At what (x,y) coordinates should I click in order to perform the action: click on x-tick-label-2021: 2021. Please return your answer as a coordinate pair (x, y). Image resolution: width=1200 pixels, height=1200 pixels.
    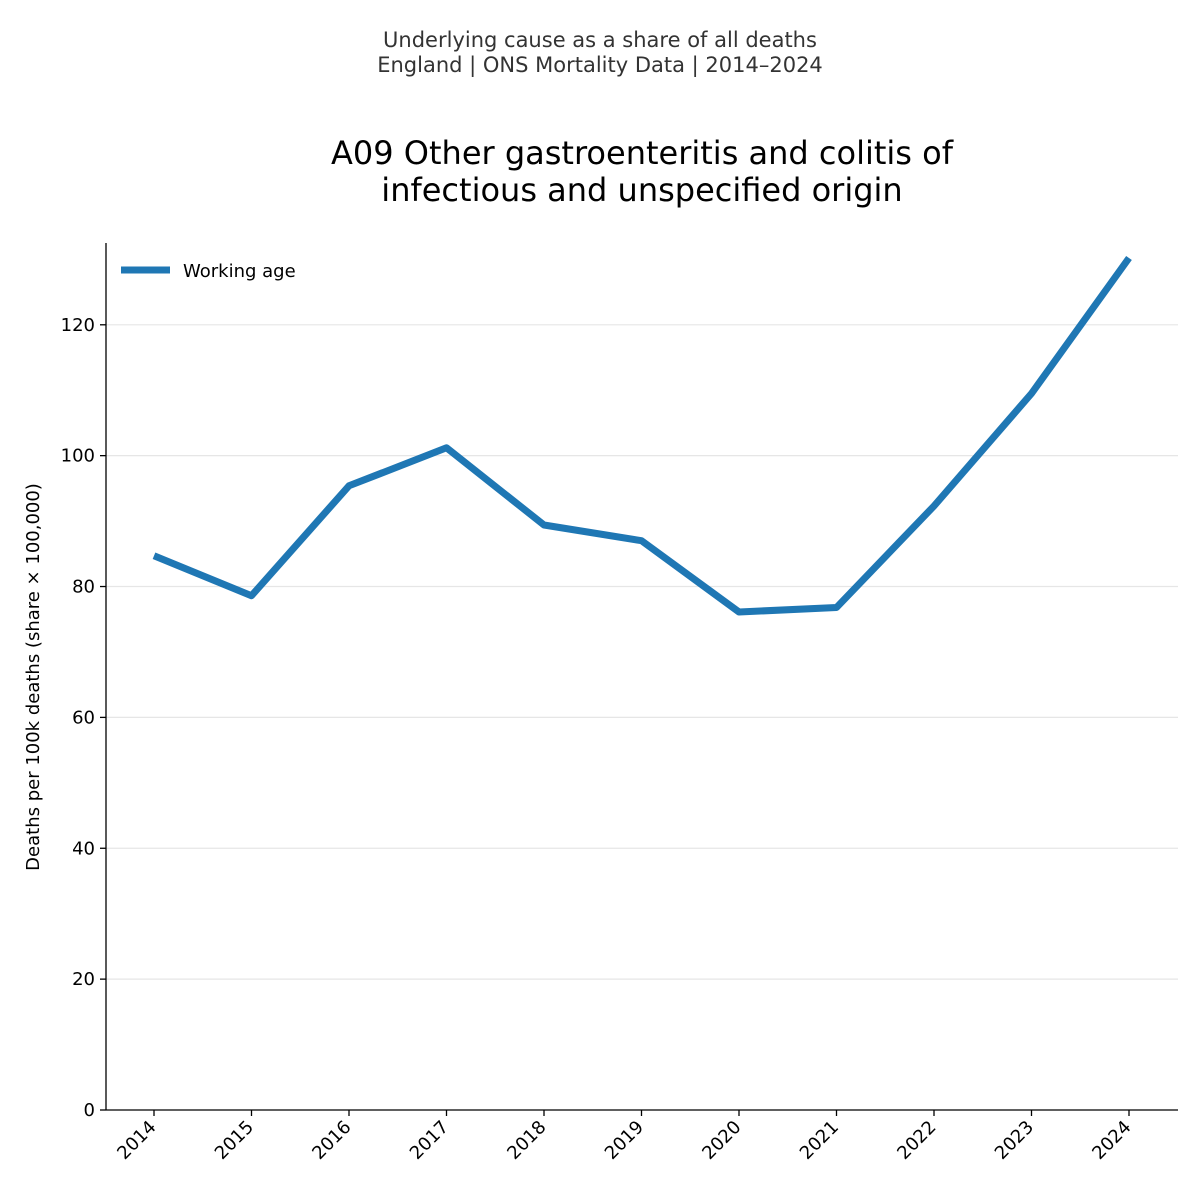
    Looking at the image, I should click on (819, 1140).